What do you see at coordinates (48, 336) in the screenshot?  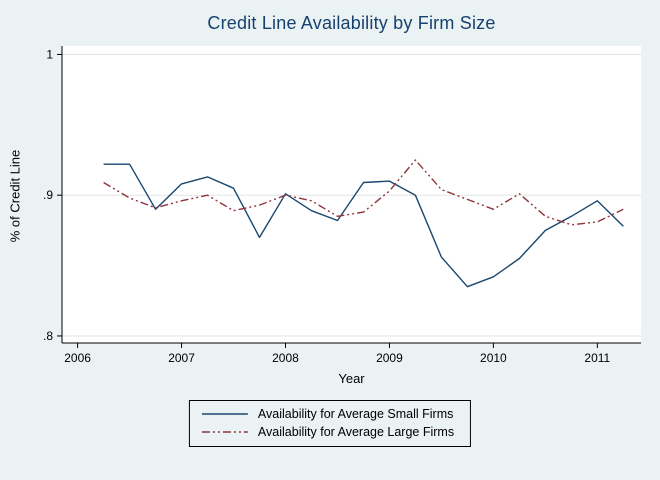 I see `y-tick-label: .8` at bounding box center [48, 336].